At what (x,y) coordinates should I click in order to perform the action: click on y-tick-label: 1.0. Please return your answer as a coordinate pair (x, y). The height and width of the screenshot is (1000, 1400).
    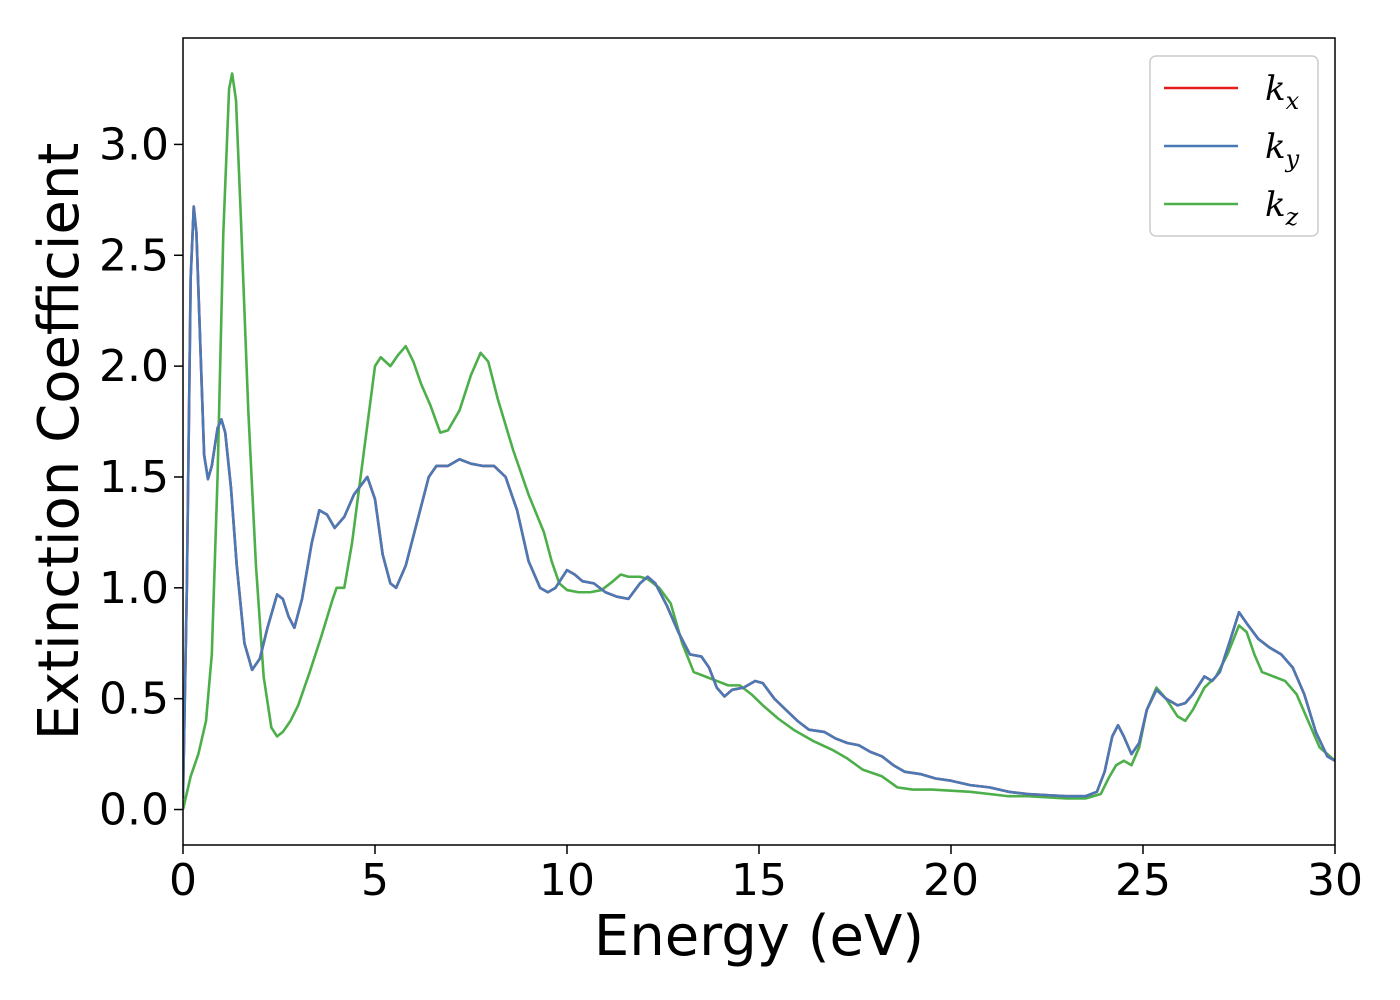
    Looking at the image, I should click on (134, 588).